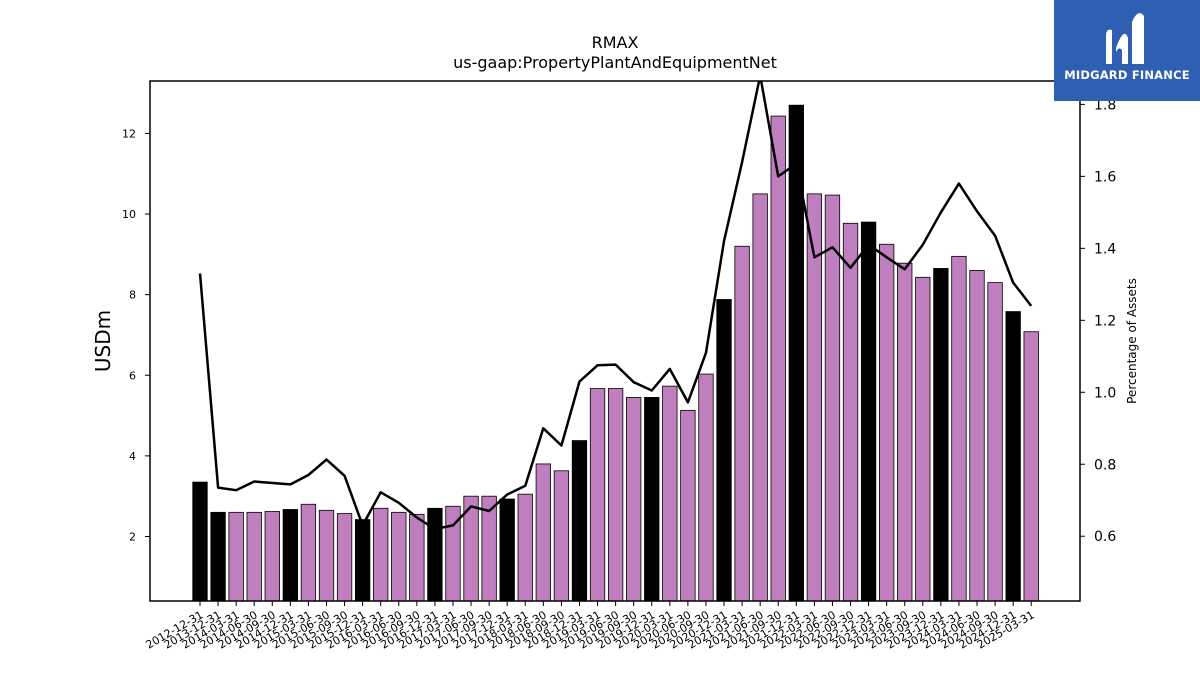 Image resolution: width=1200 pixels, height=675 pixels. What do you see at coordinates (615, 42) in the screenshot?
I see `chart-title: RMAX` at bounding box center [615, 42].